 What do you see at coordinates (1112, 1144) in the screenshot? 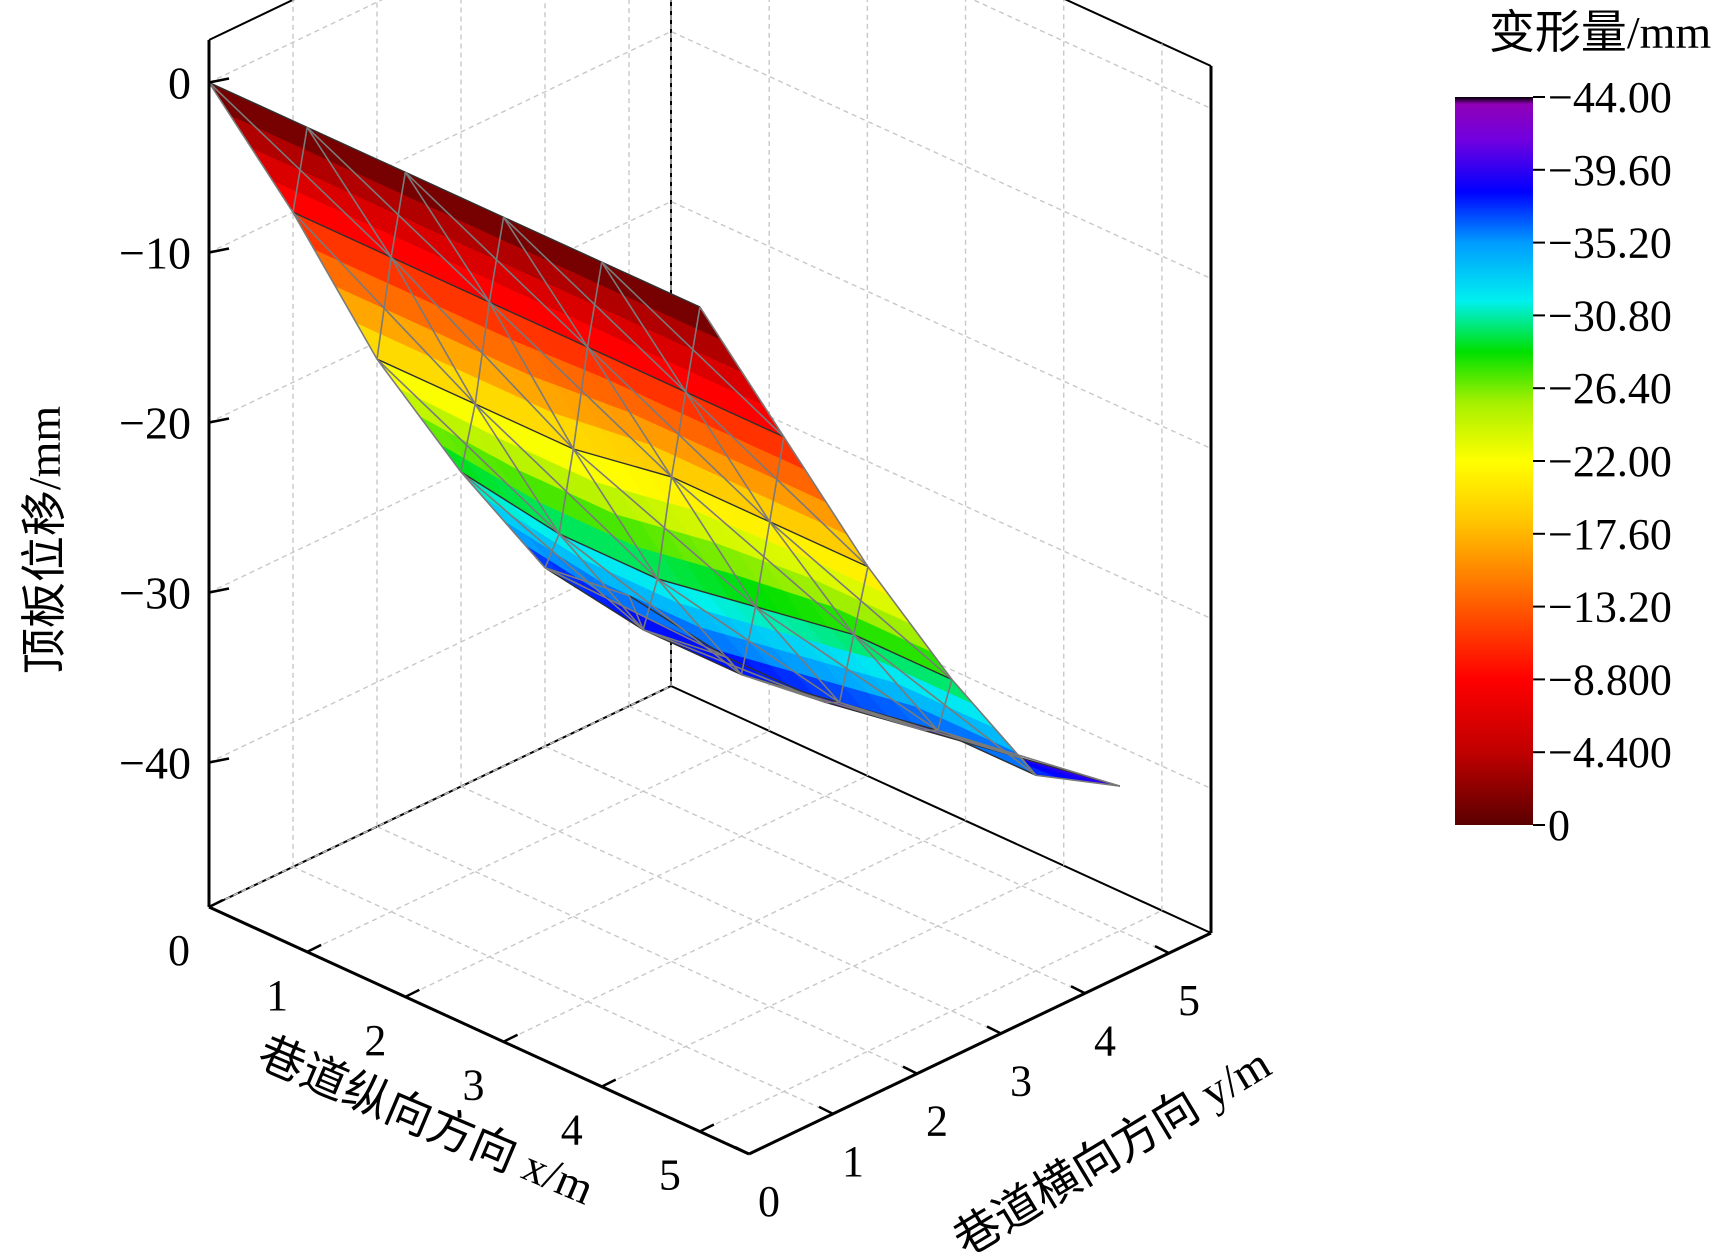
I see `y-axis-label: 巷道横向方向 y/m` at bounding box center [1112, 1144].